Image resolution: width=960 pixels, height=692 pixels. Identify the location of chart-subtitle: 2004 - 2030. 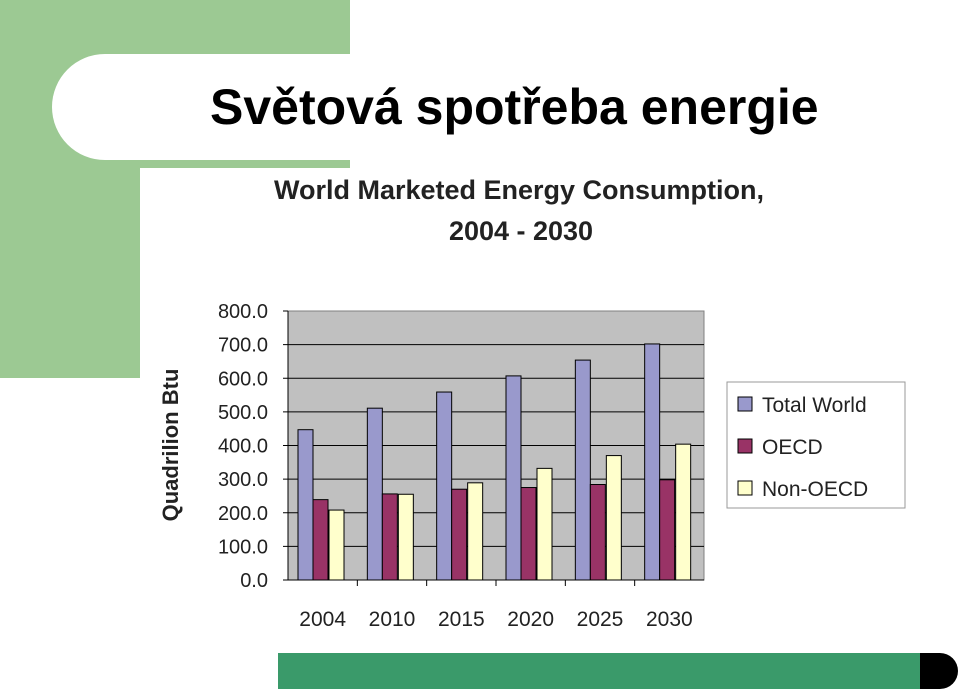
(521, 231).